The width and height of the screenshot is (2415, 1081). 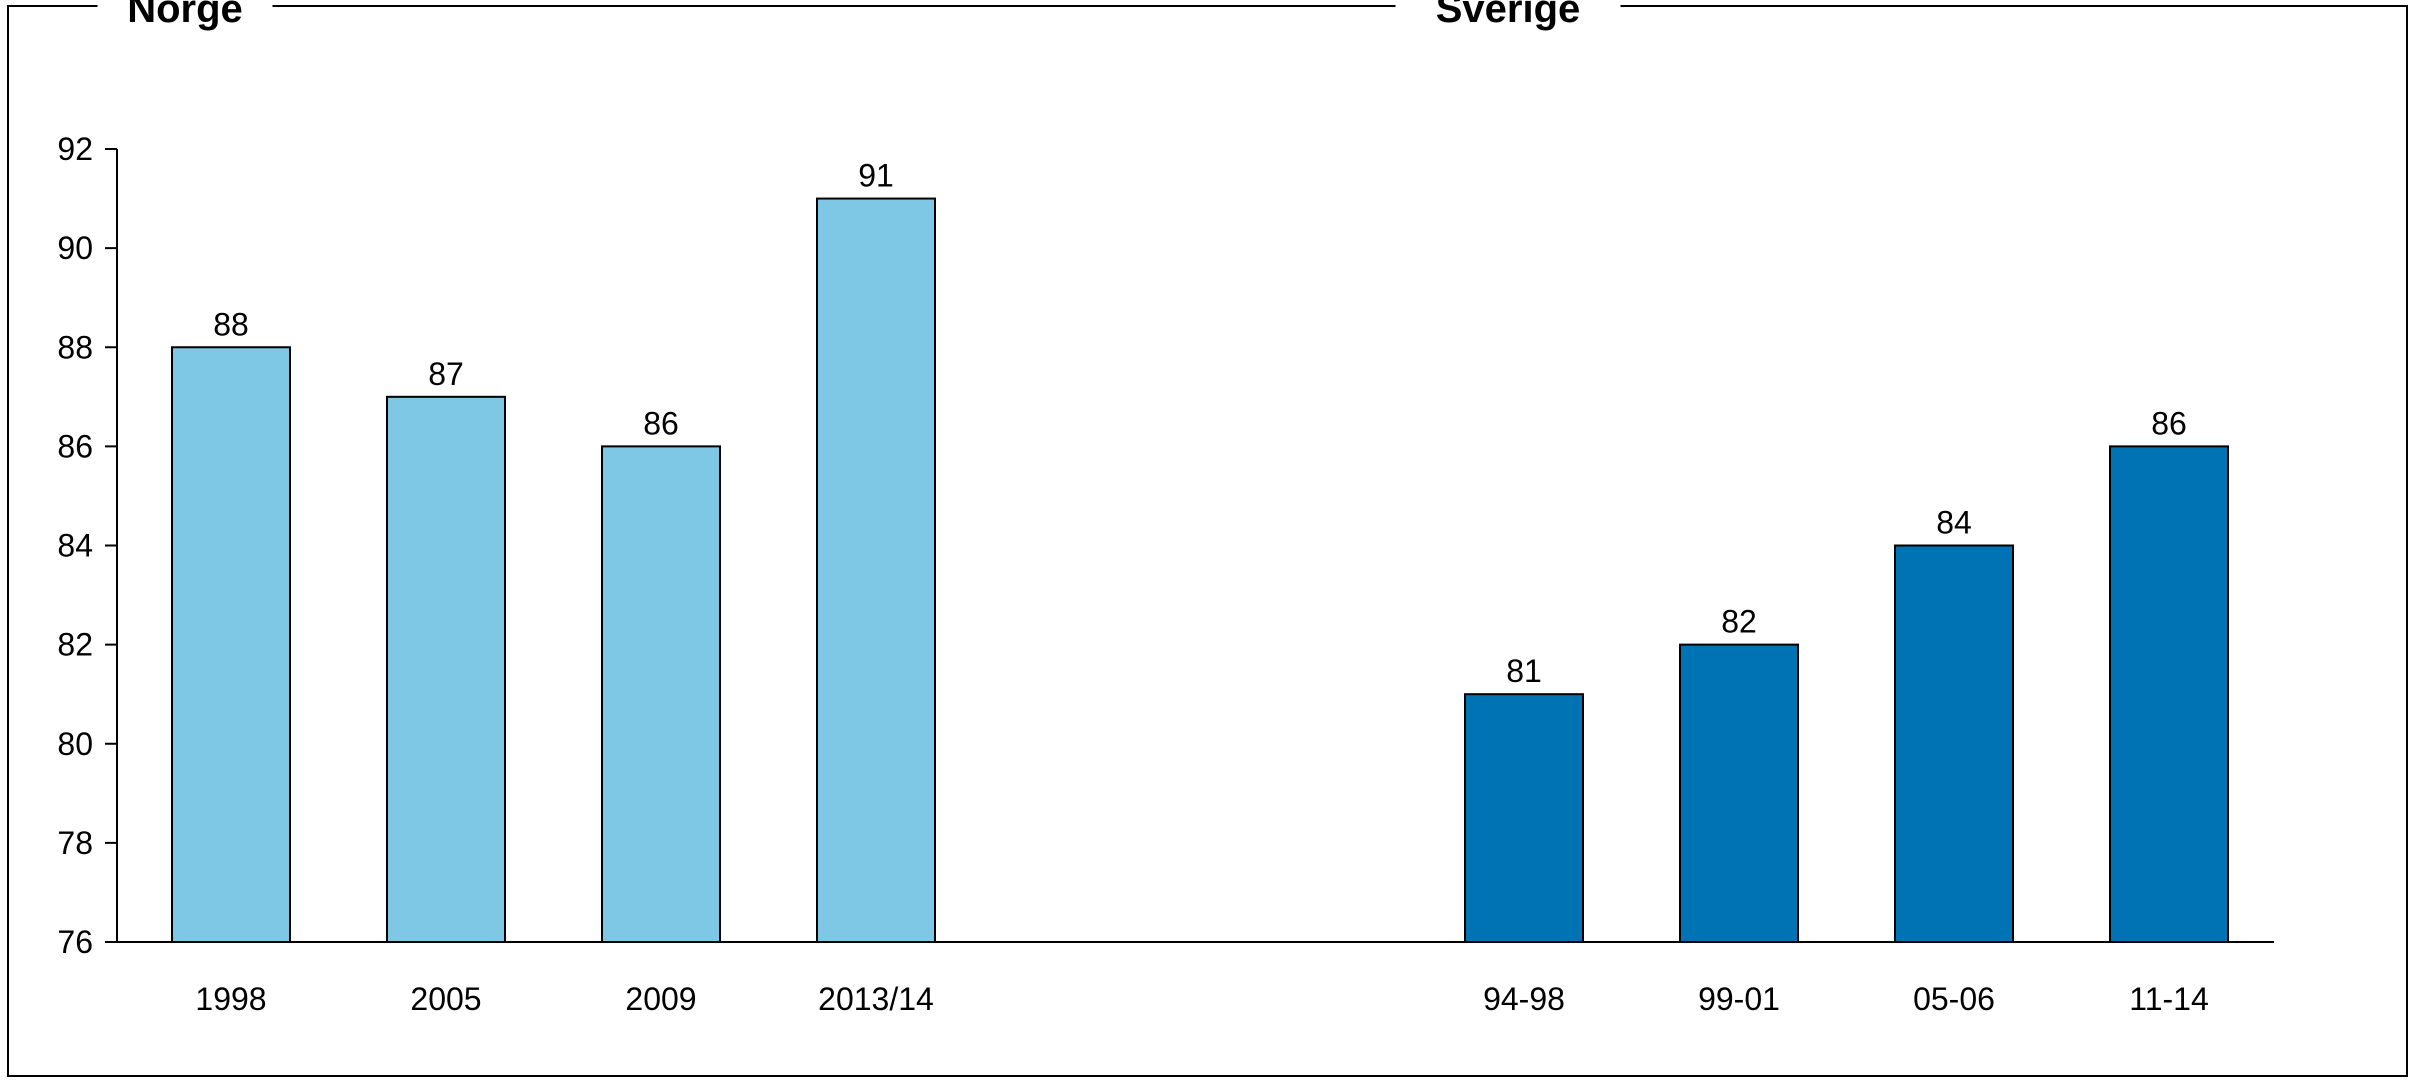 I want to click on x-tick-label: 94-98, so click(x=1524, y=999).